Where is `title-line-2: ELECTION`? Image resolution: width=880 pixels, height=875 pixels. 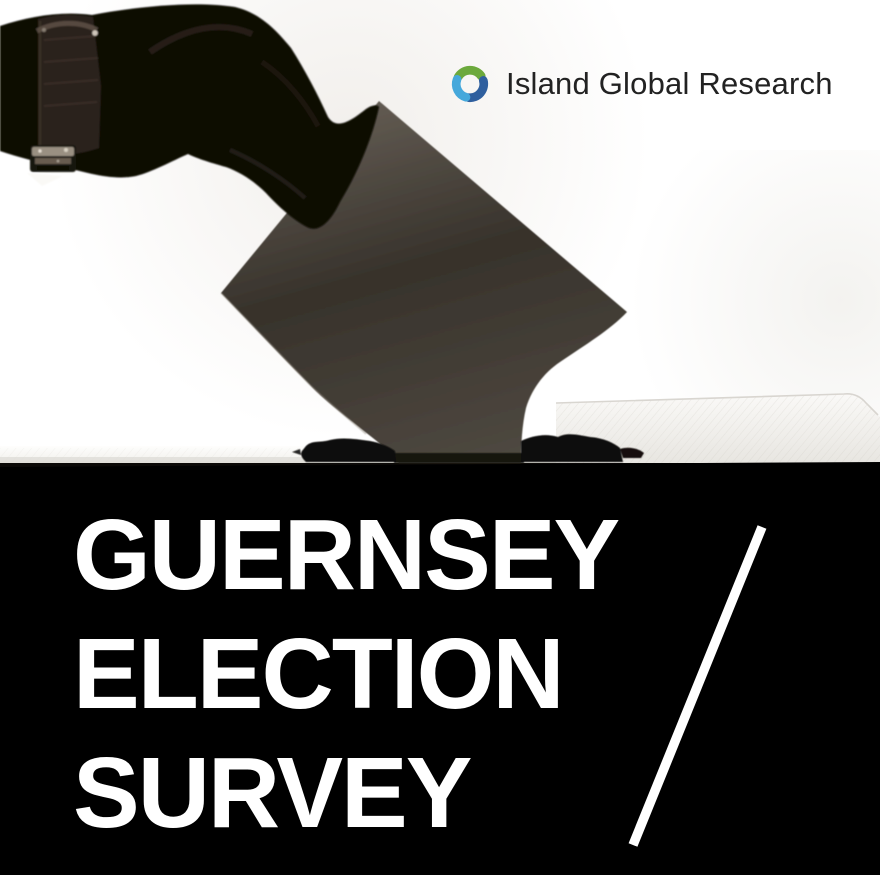
title-line-2: ELECTION is located at coordinates (319, 674).